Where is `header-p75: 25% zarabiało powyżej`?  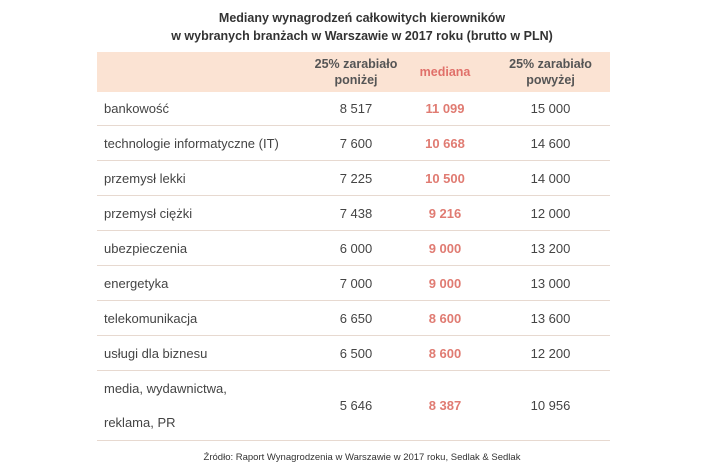
header-p75: 25% zarabiało powyżej is located at coordinates (550, 72).